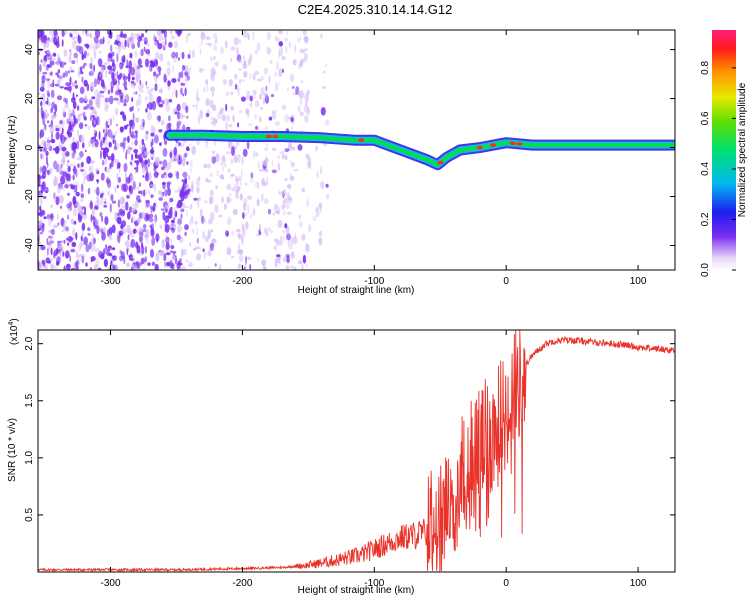  Describe the element at coordinates (724, 150) in the screenshot. I see `colorbar-gradient` at that location.